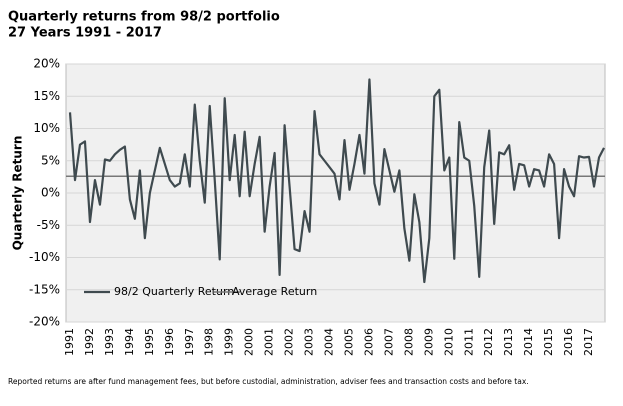 This screenshot has height=406, width=623. I want to click on x-tick-label: 2000, so click(249, 342).